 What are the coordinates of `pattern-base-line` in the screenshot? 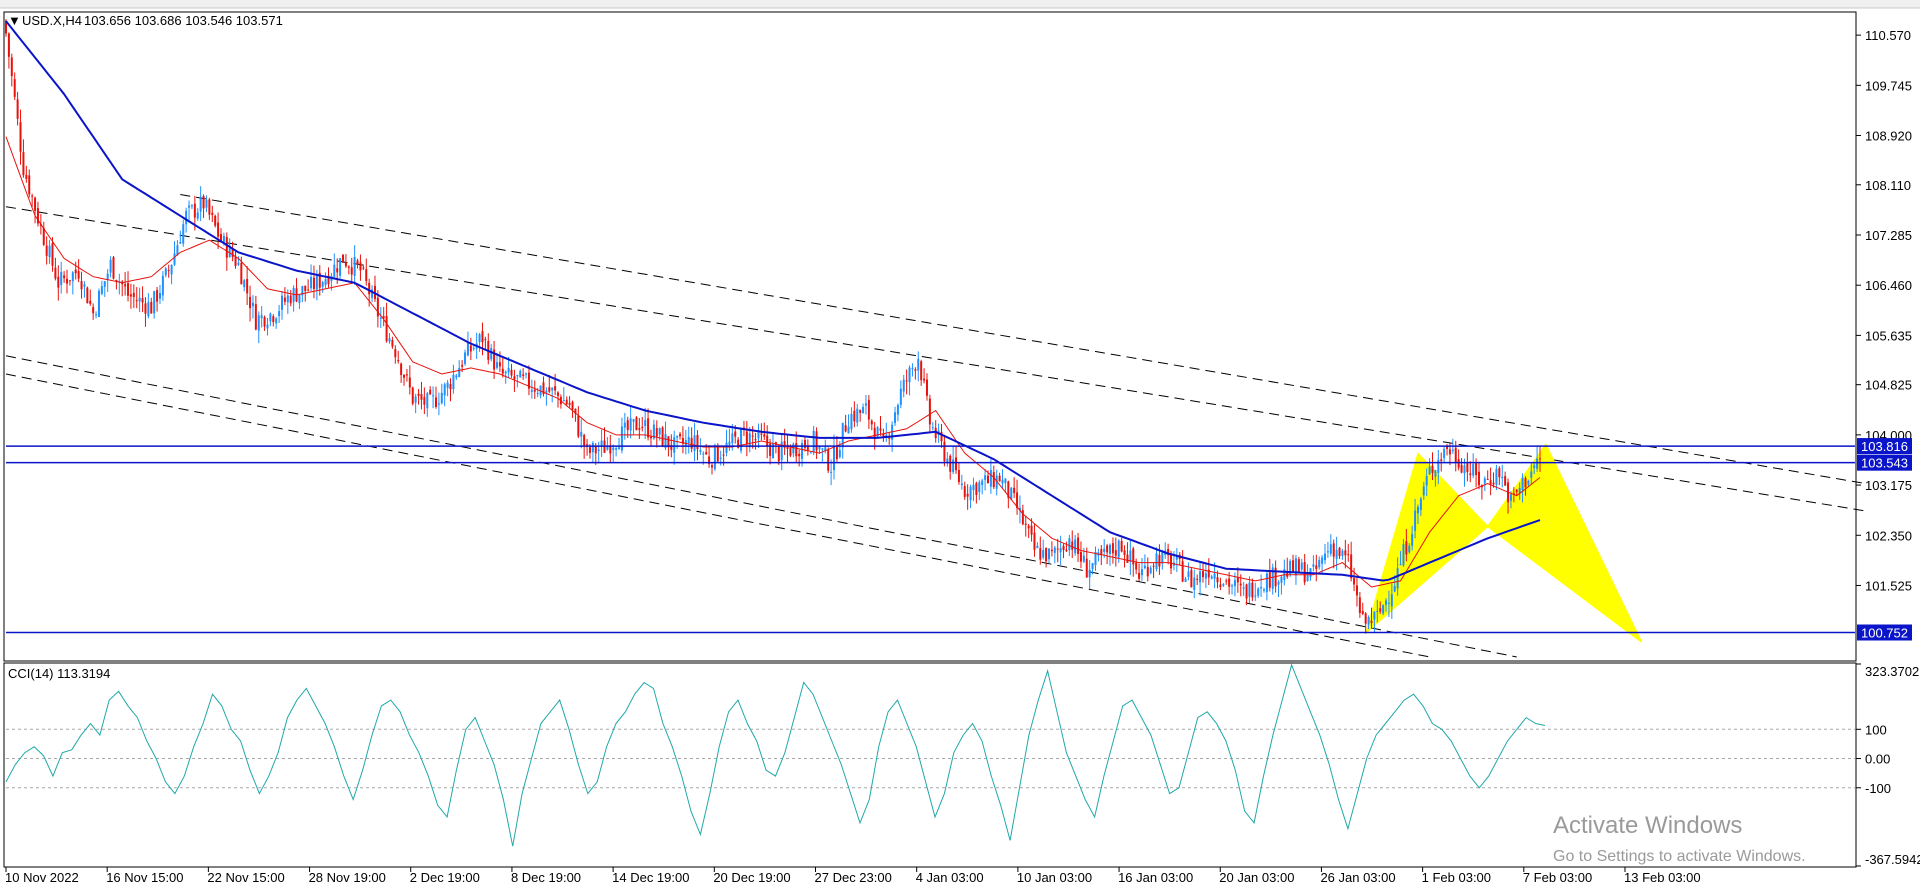 It's located at (1504, 583).